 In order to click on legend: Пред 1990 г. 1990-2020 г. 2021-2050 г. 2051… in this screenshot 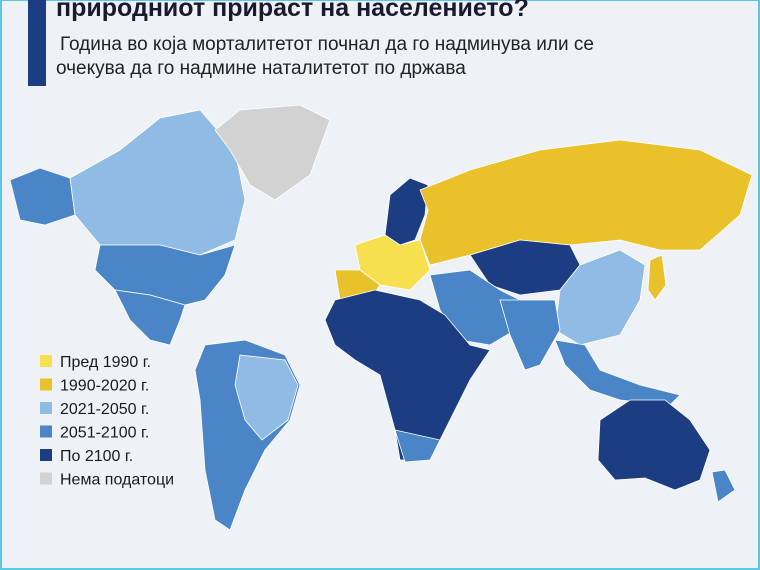, I will do `click(107, 421)`.